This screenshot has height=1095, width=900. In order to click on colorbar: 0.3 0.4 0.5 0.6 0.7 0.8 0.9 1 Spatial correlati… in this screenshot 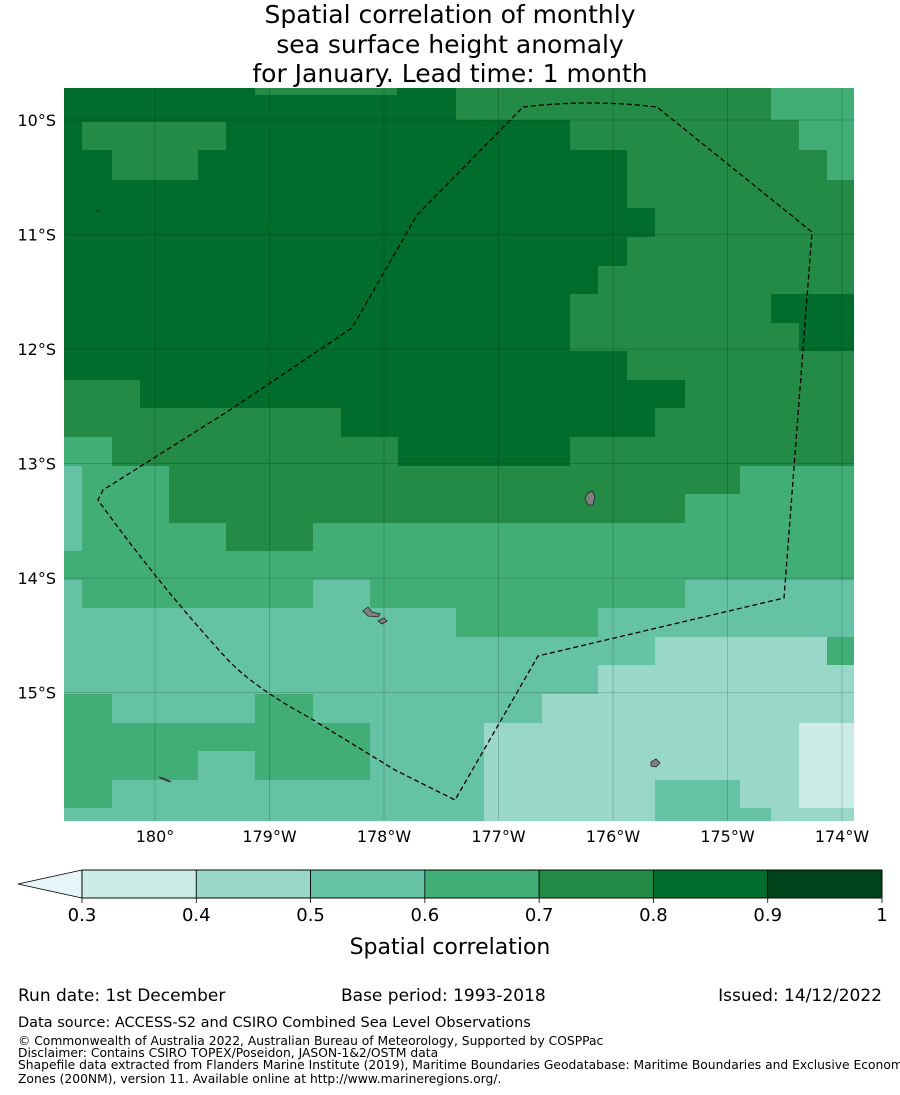, I will do `click(452, 914)`.